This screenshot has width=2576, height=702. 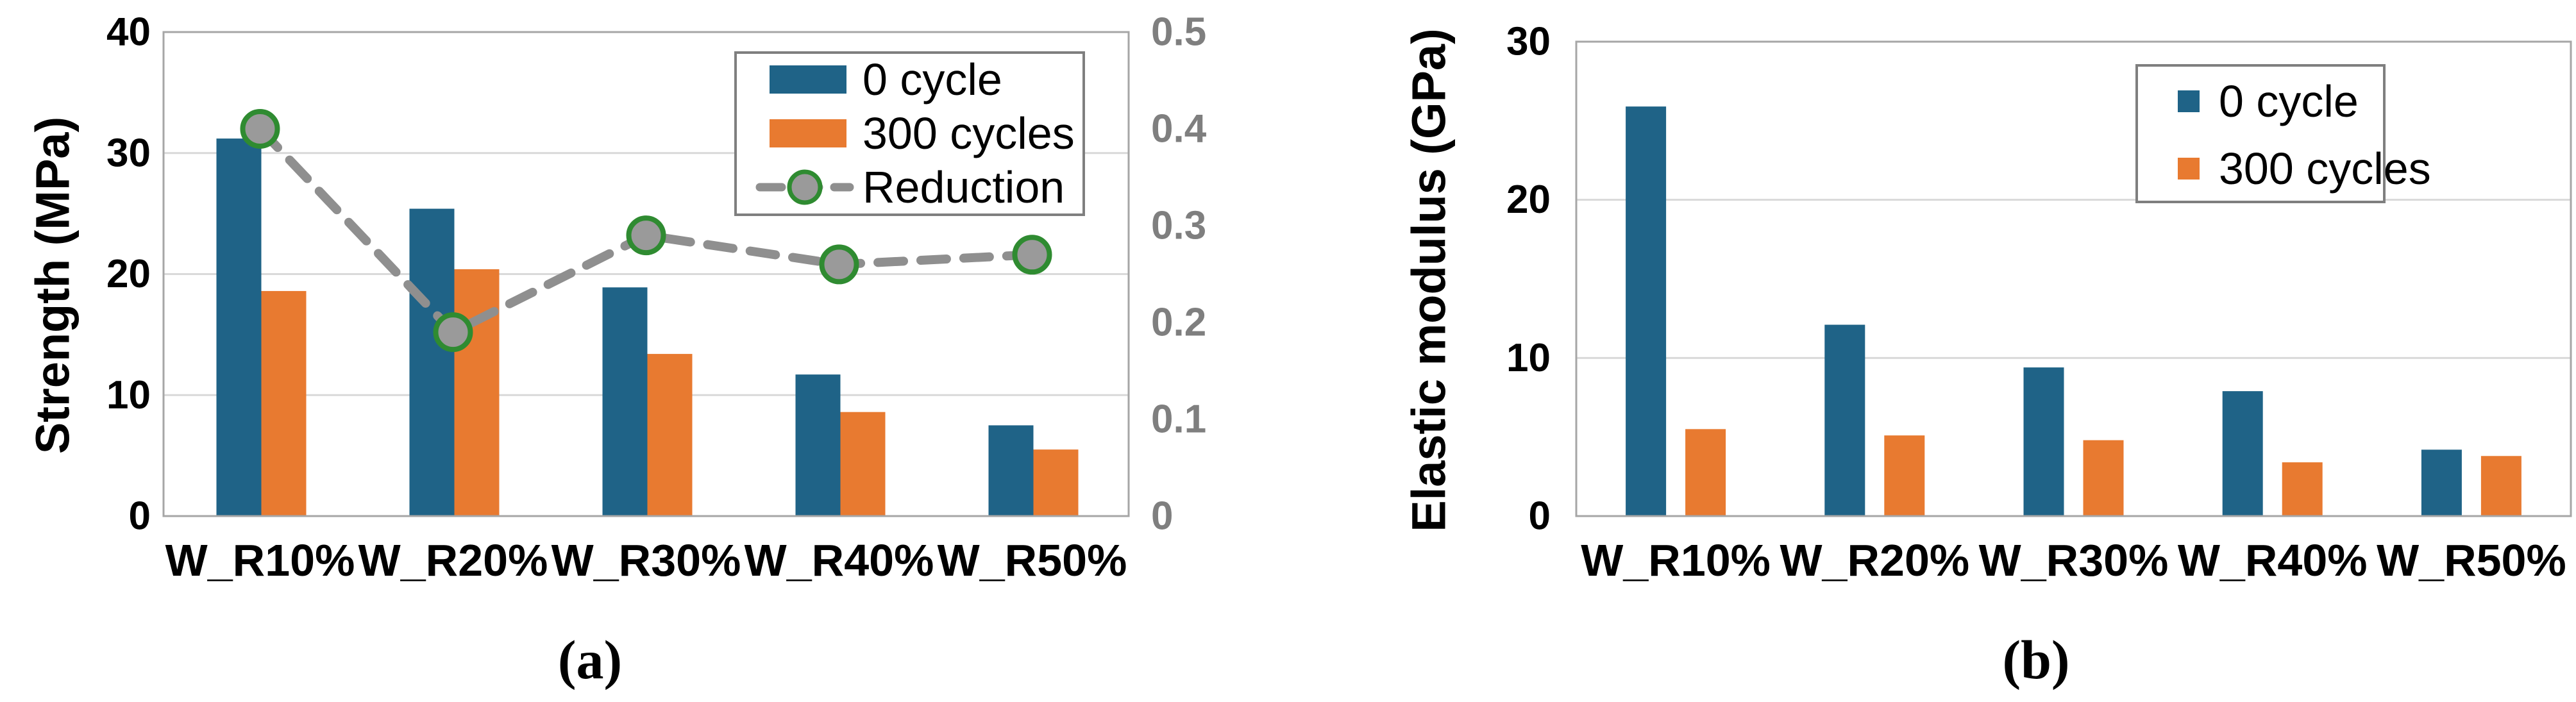 I want to click on secondary-axis-tick-label: 0.2, so click(x=1178, y=323).